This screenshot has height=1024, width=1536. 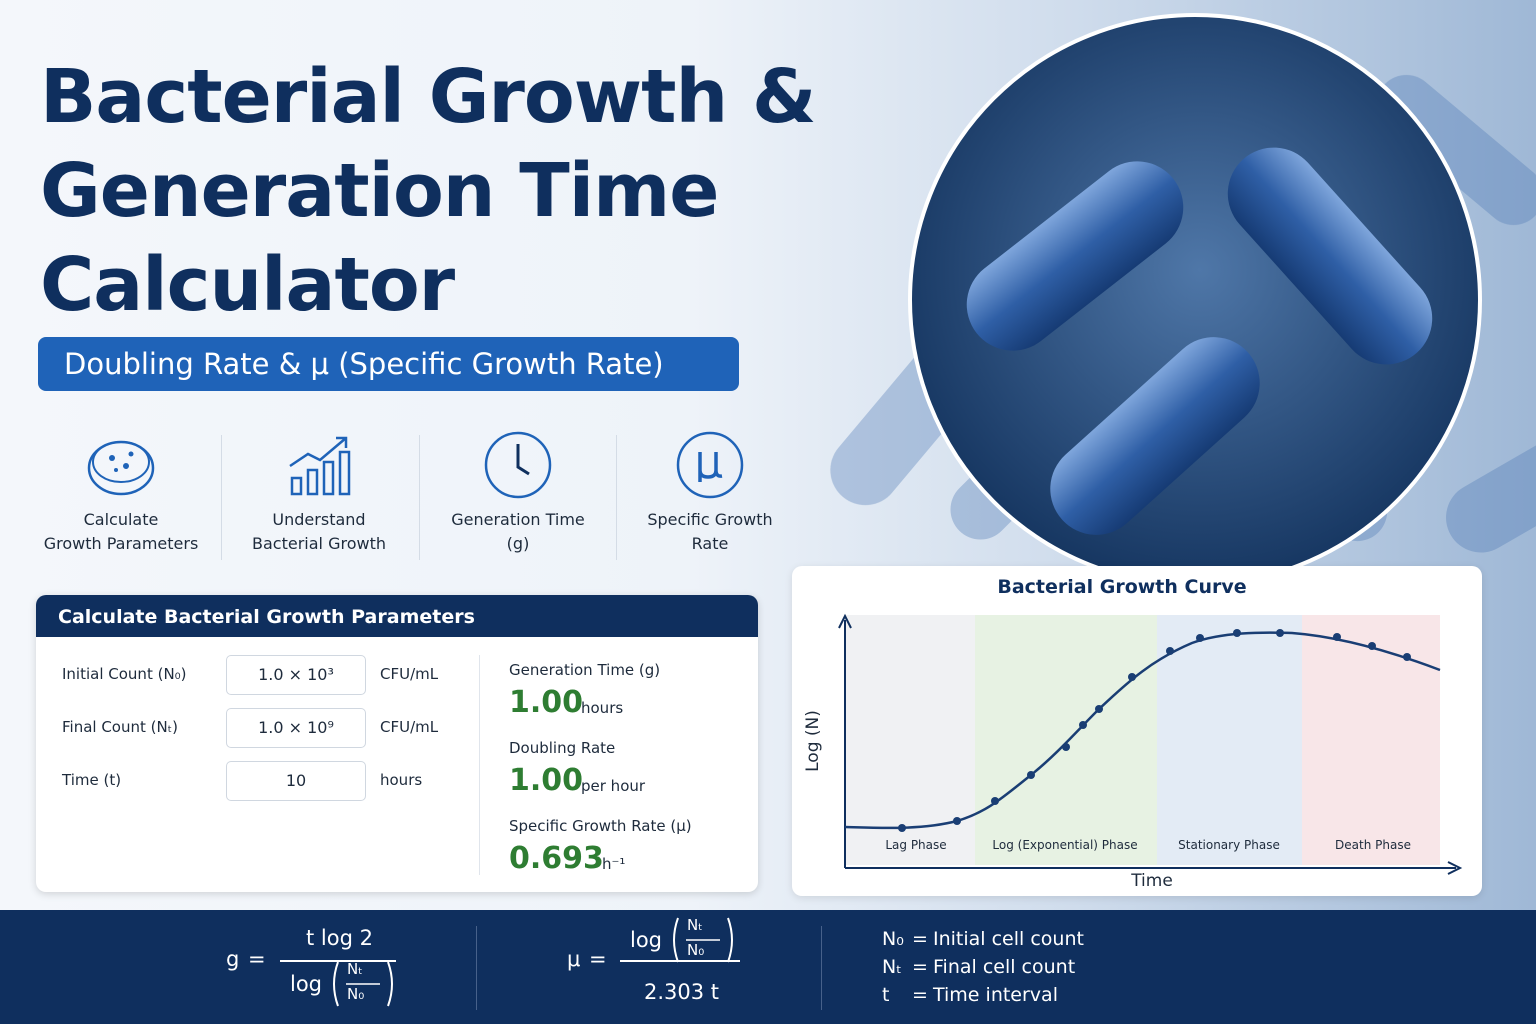 What do you see at coordinates (319, 519) in the screenshot?
I see `feature-line: Understand` at bounding box center [319, 519].